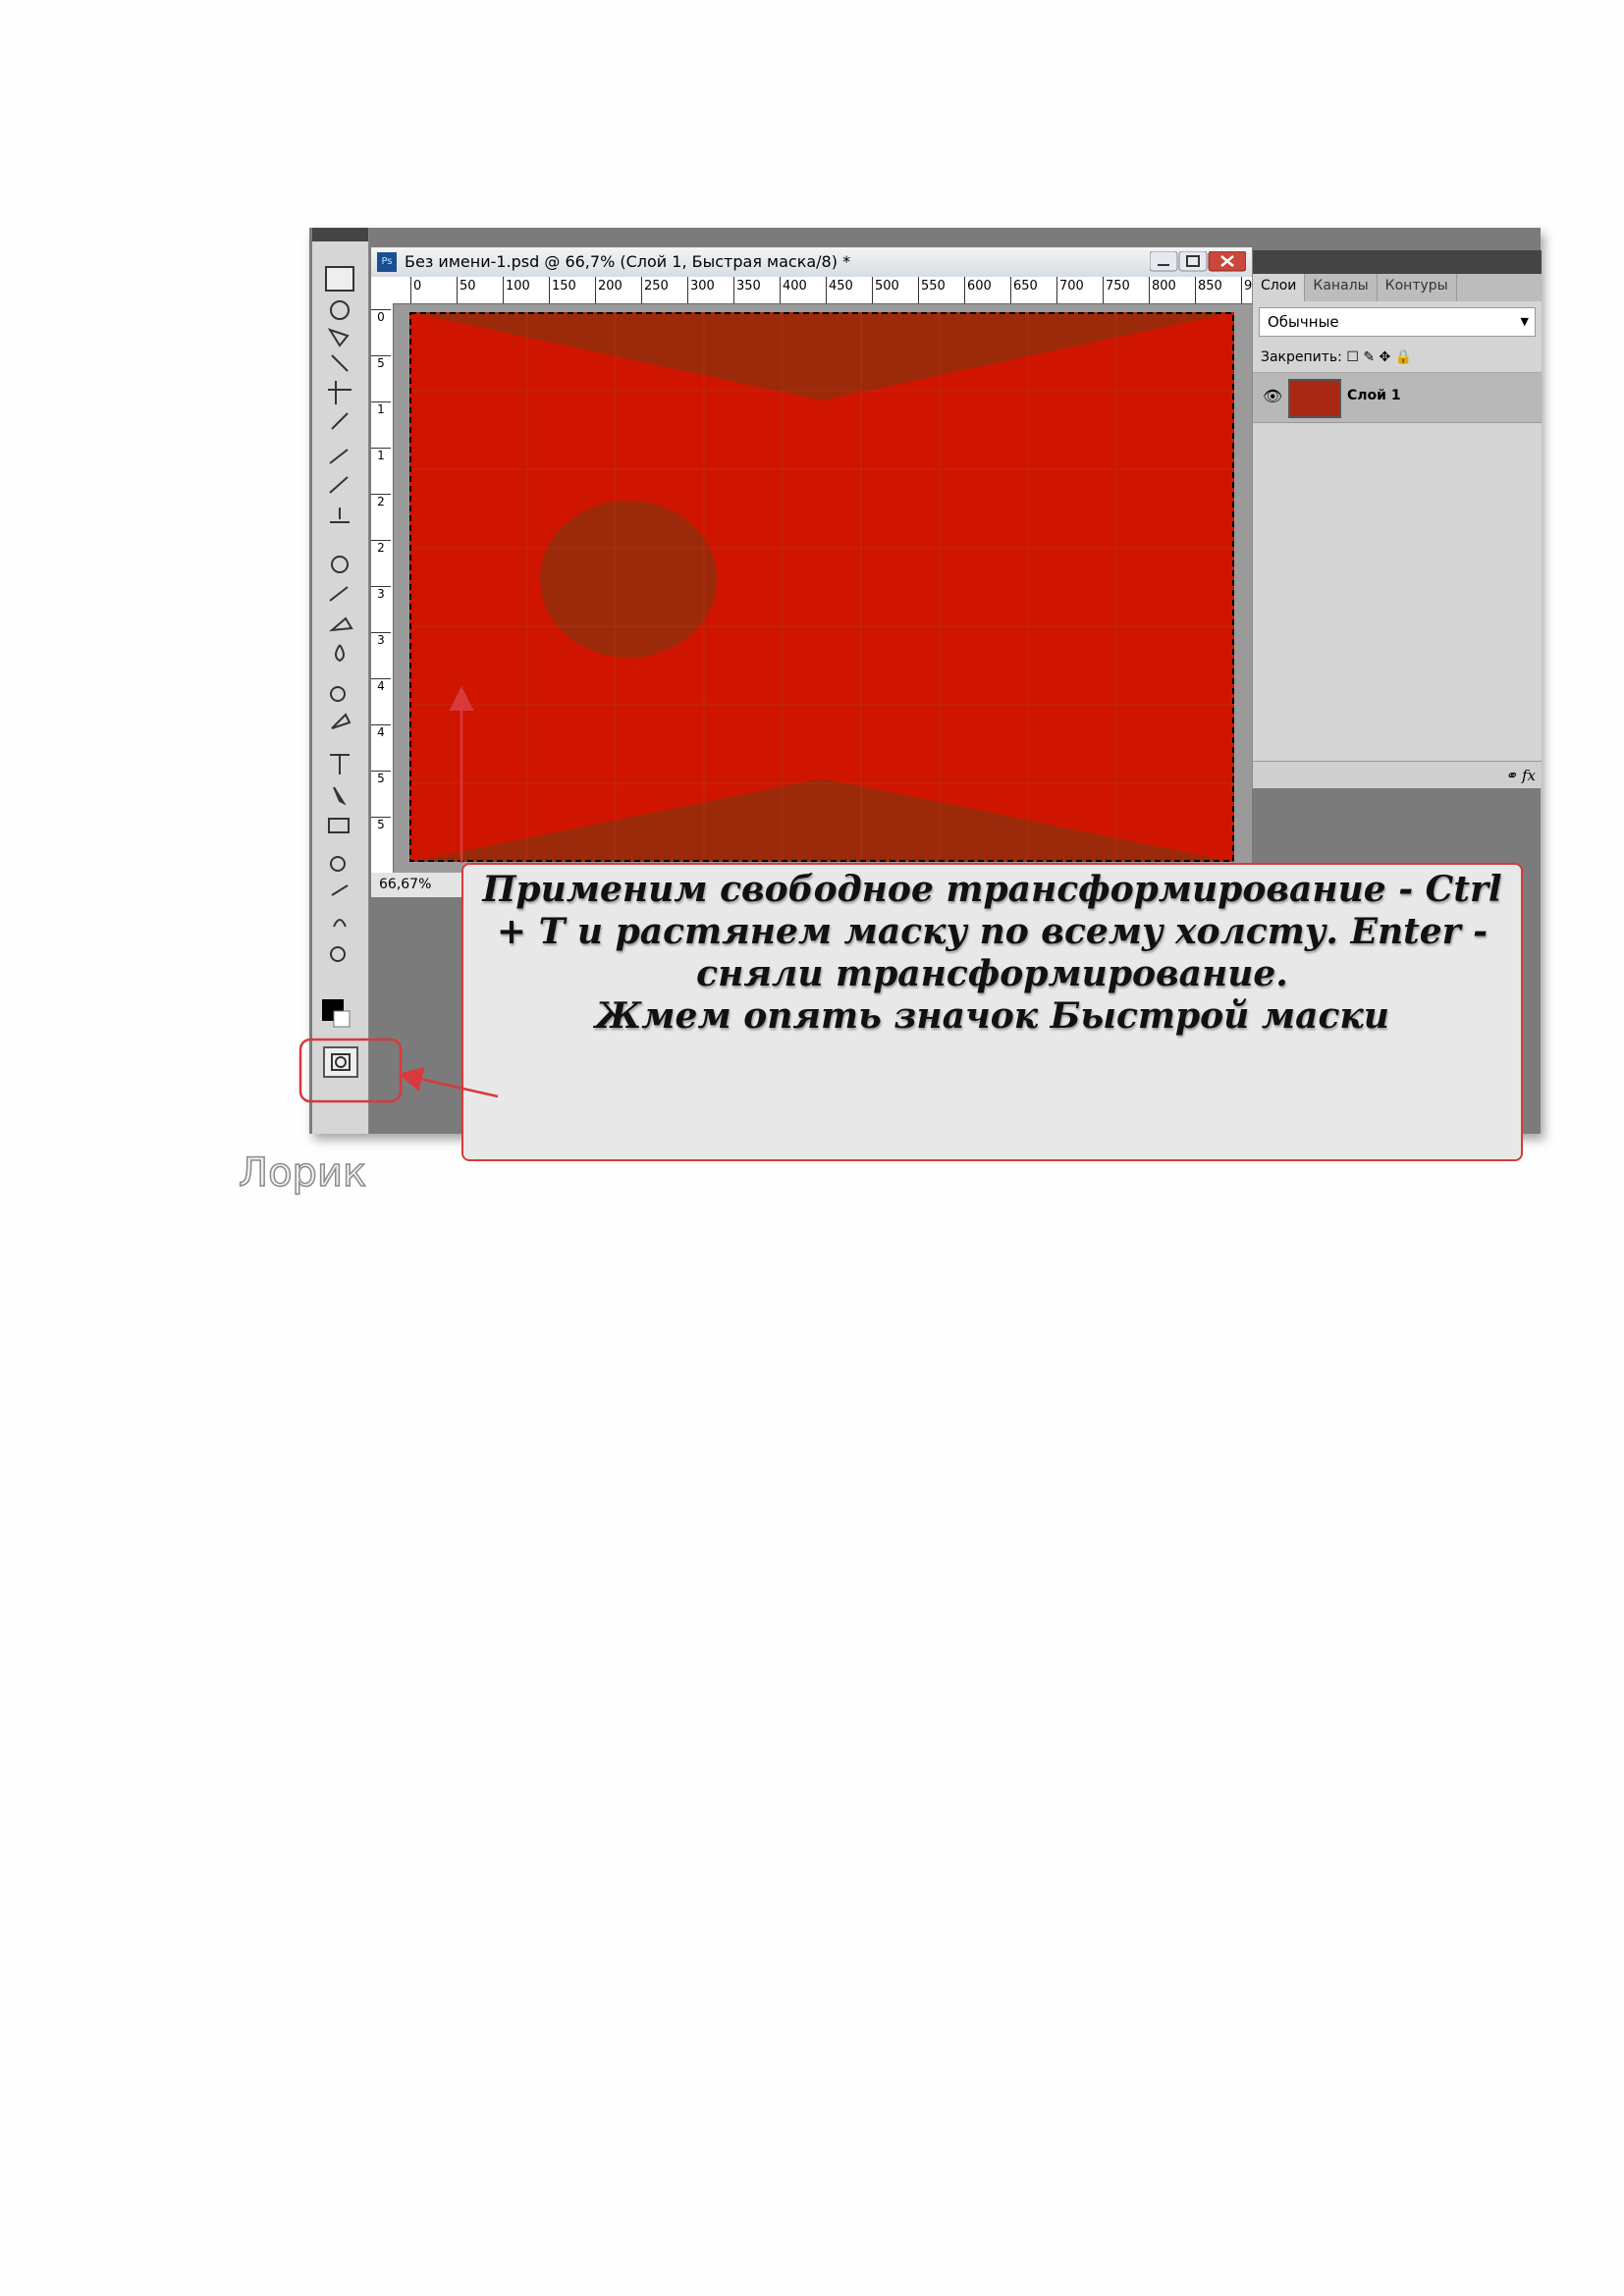 The height and width of the screenshot is (2296, 1624). Describe the element at coordinates (424, 885) in the screenshot. I see `zoom-status: 66,67%` at that location.